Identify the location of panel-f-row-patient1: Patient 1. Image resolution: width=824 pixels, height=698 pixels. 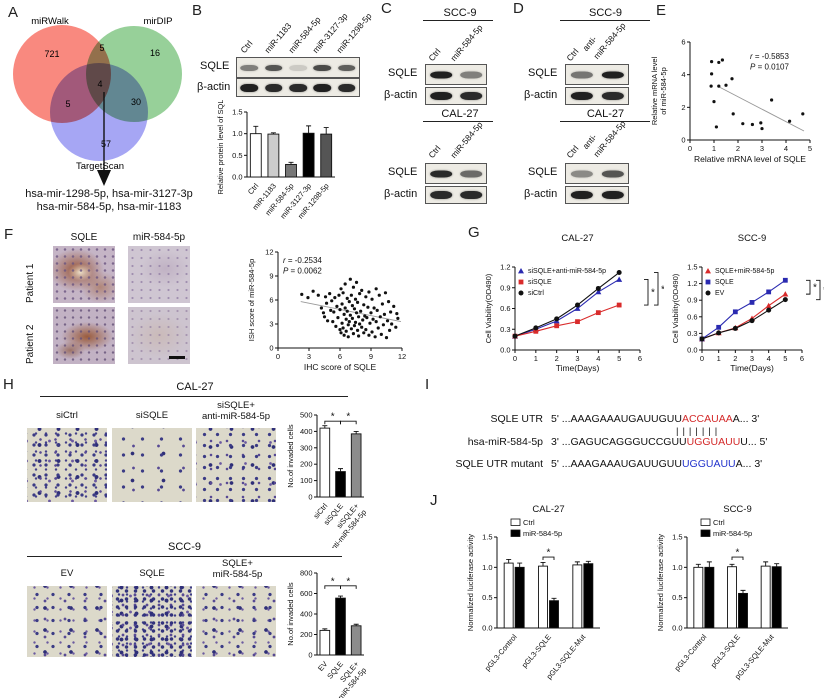
(30, 283).